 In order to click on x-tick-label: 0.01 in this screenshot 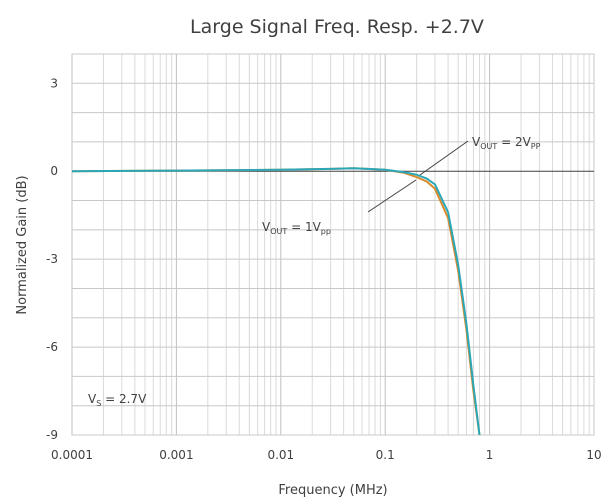, I will do `click(280, 455)`.